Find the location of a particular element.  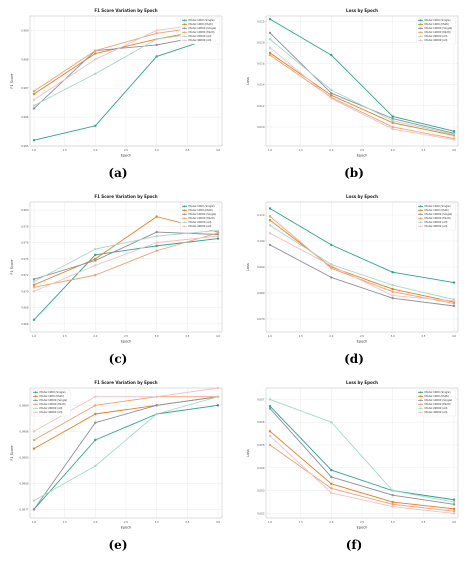

x-tick-label: 4.0 is located at coordinates (454, 336).